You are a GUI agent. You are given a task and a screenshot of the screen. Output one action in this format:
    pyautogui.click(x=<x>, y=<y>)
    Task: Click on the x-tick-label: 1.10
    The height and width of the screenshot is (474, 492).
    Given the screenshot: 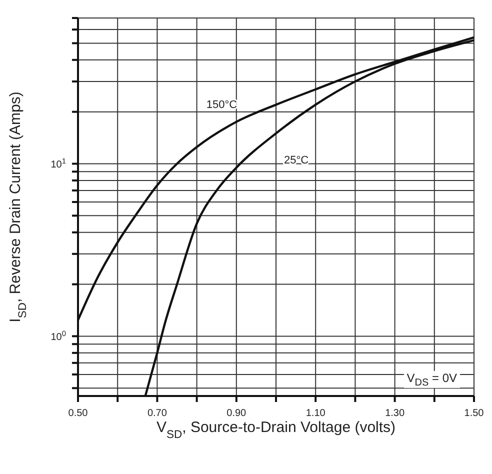 What is the action you would take?
    pyautogui.click(x=316, y=413)
    